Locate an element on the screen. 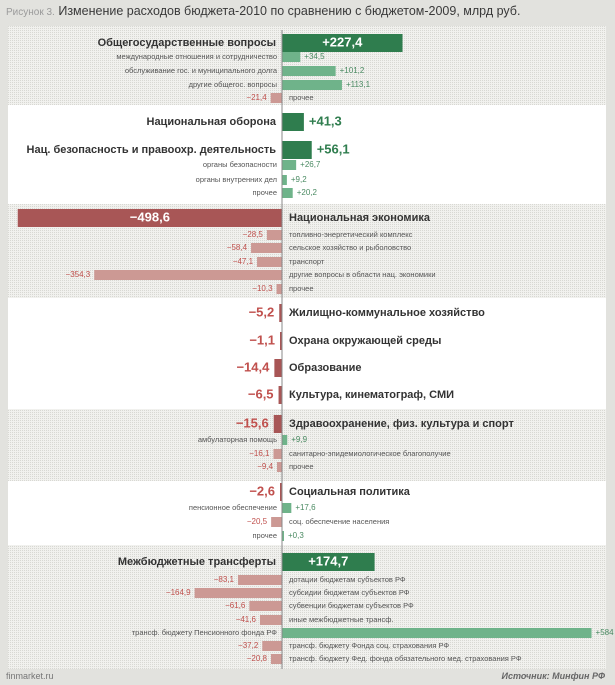  footer-source: Источник: Минфин РФ is located at coordinates (553, 676).